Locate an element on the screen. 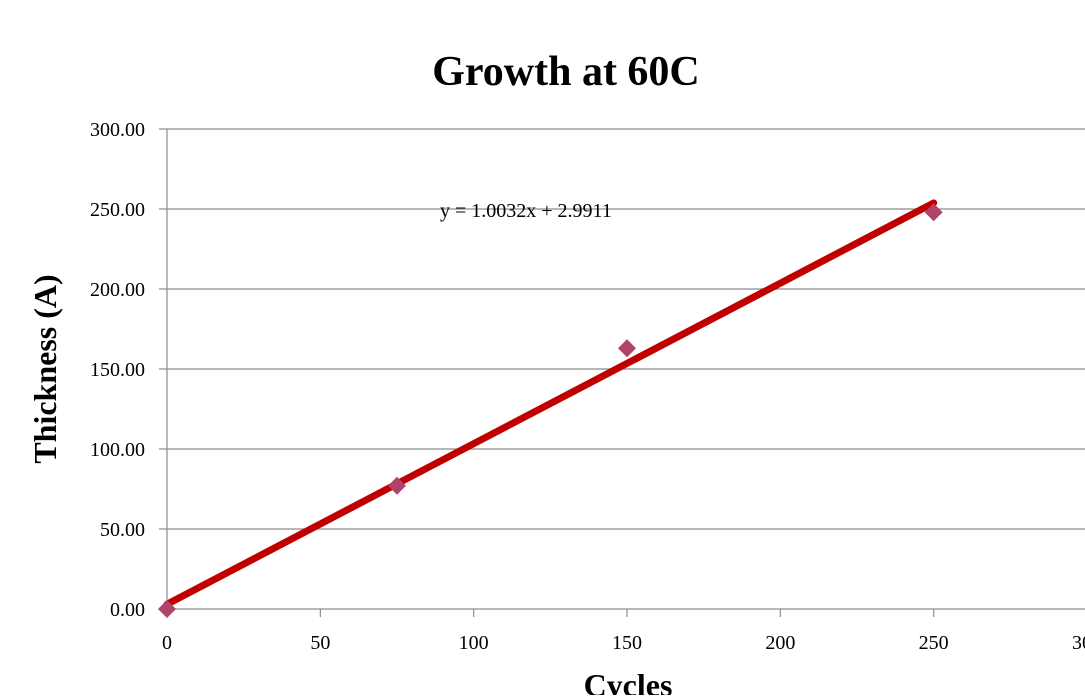 The image size is (1085, 700). x-tick-label: 300 is located at coordinates (1078, 643).